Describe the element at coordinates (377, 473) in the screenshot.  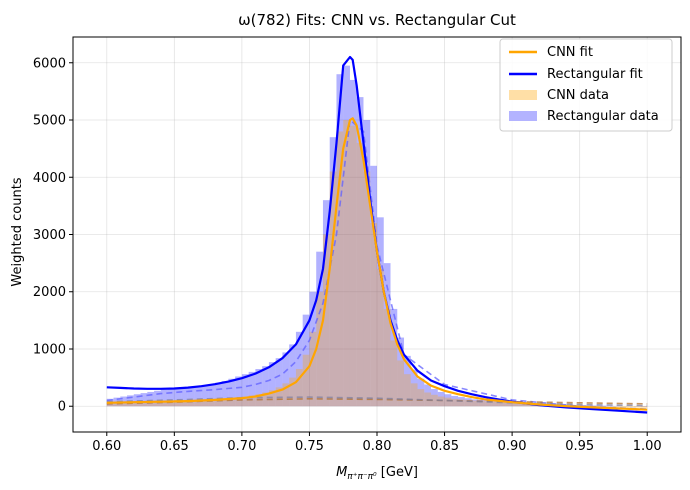
I see `x-axis-label: Mπ⁺π⁻π⁰ [GeV]` at that location.